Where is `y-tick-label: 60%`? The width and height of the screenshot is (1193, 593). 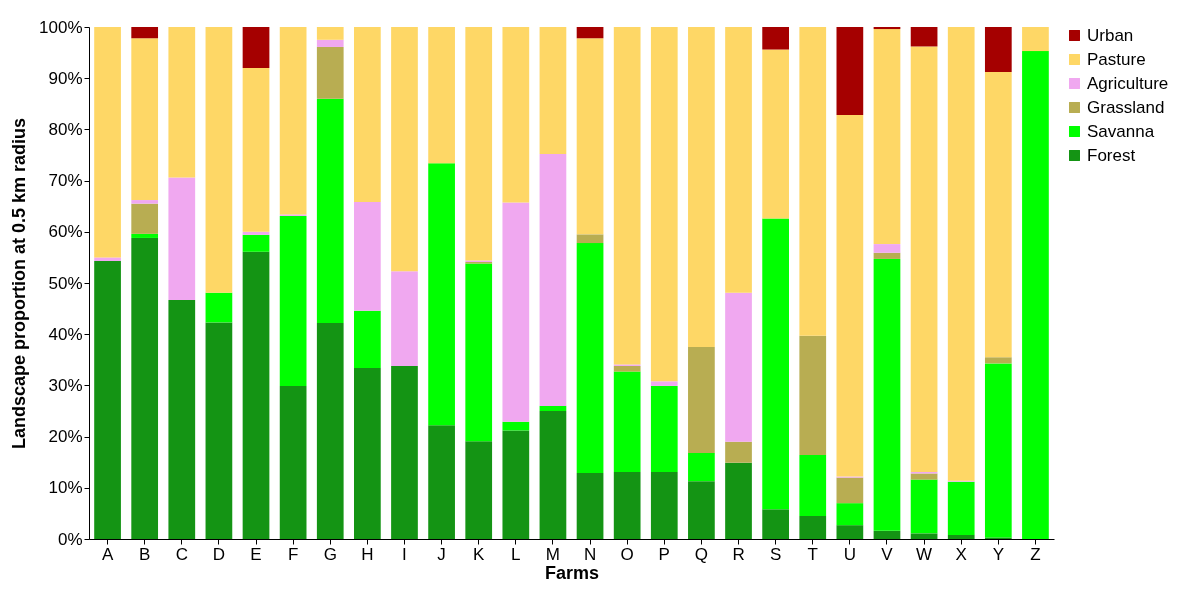
y-tick-label: 60% is located at coordinates (65, 232).